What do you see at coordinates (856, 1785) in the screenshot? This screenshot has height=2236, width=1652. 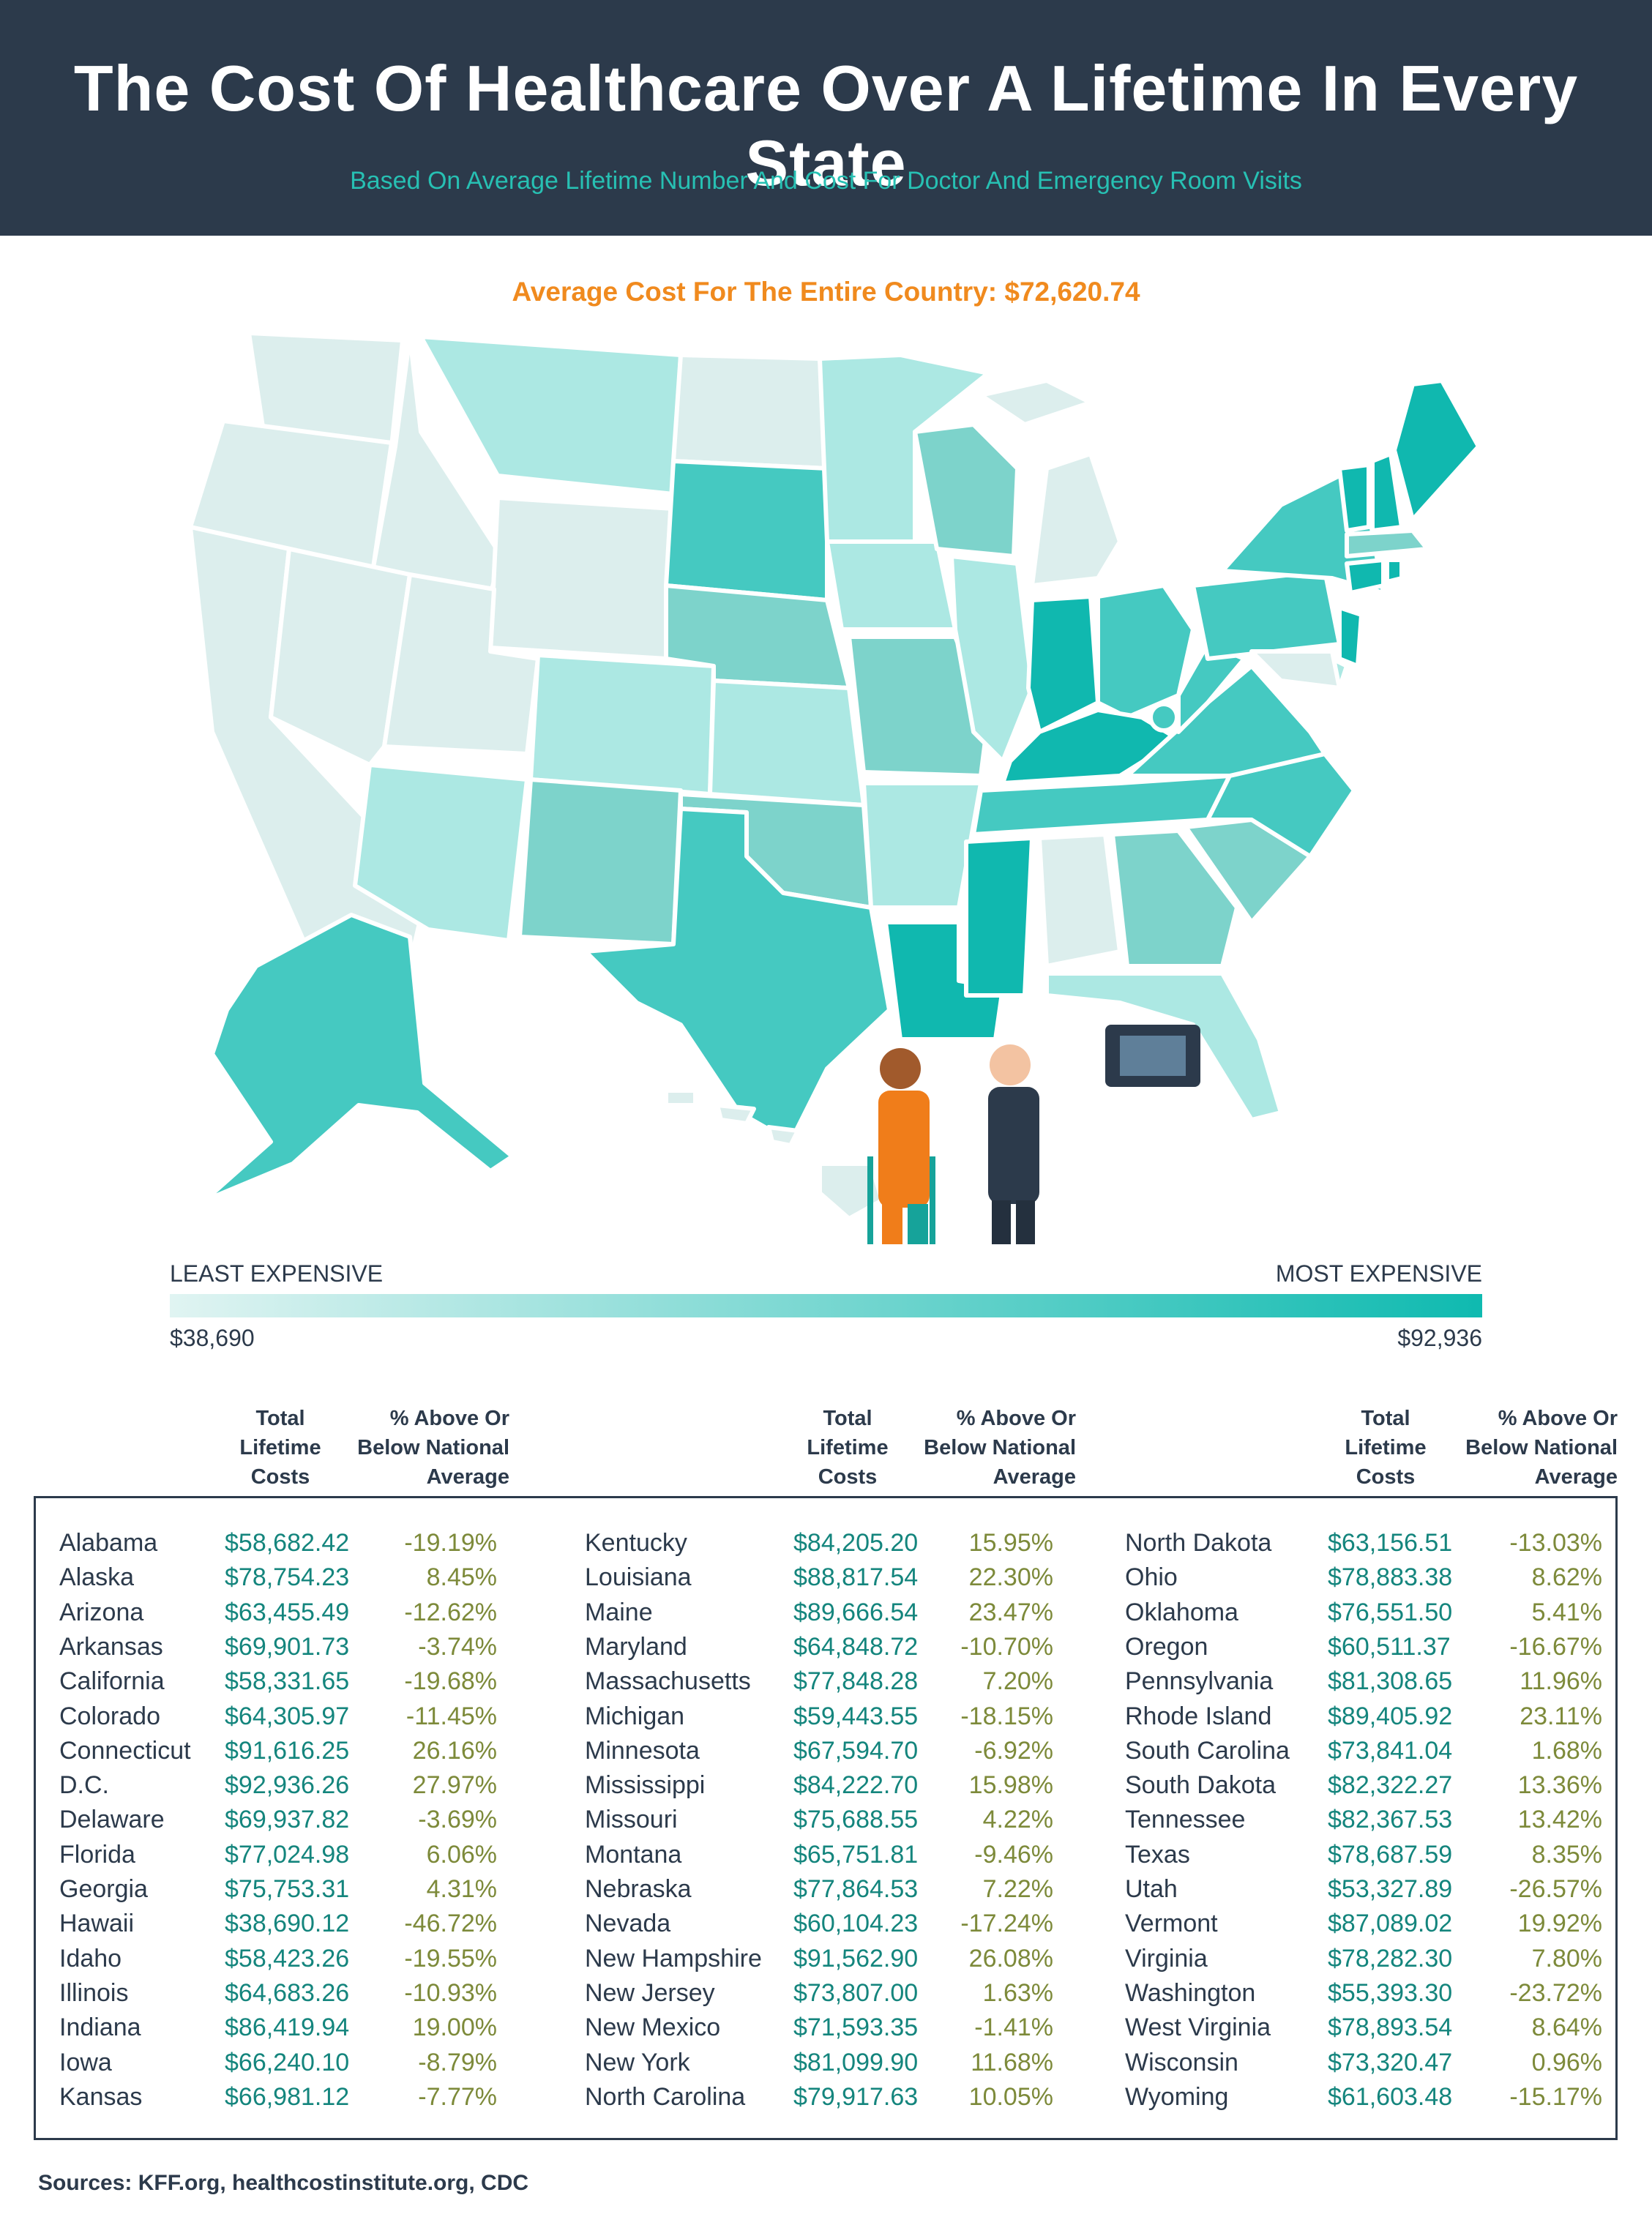 I see `table-cell-cost: $84,222.70` at bounding box center [856, 1785].